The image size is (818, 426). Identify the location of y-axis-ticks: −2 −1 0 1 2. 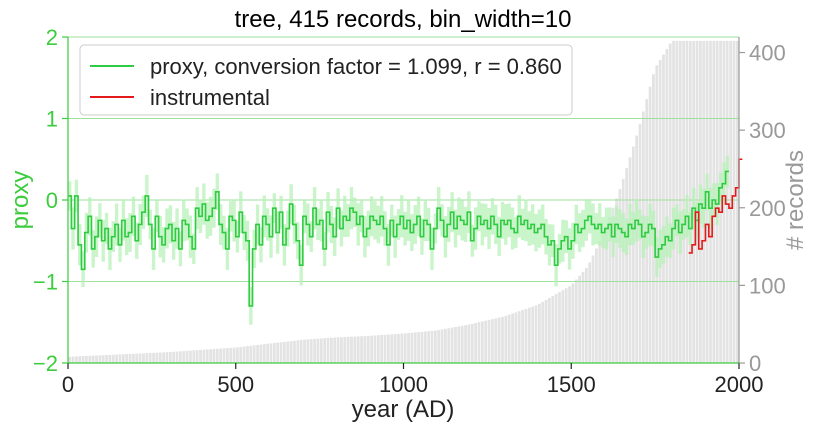
(50, 200).